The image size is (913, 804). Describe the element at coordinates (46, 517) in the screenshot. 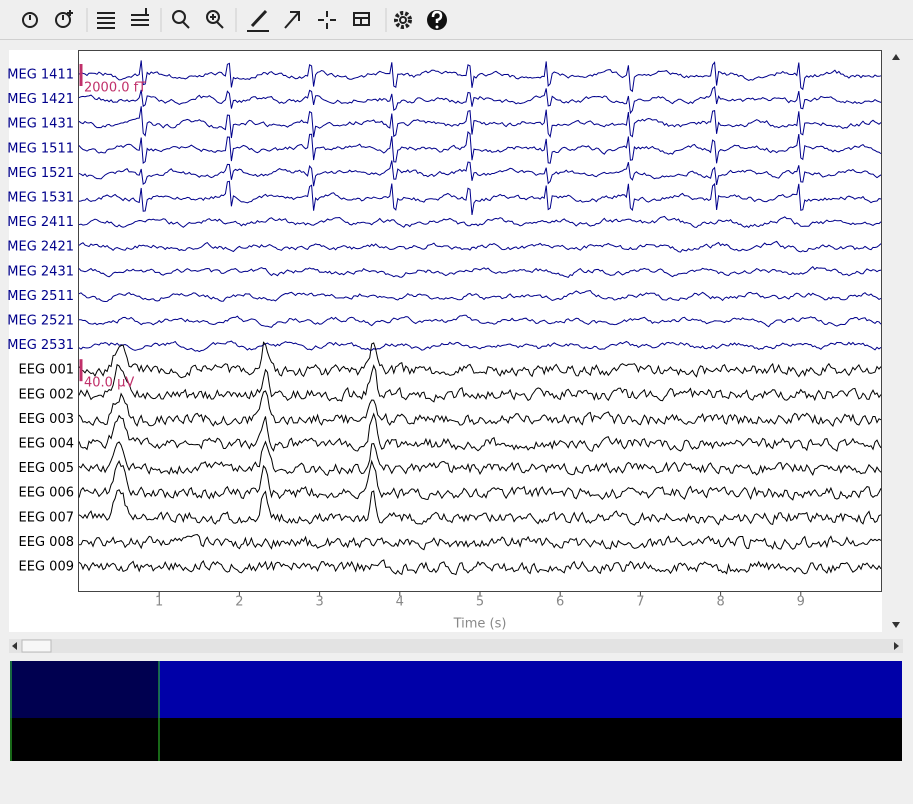

I see `channel-label: EEG 007` at that location.